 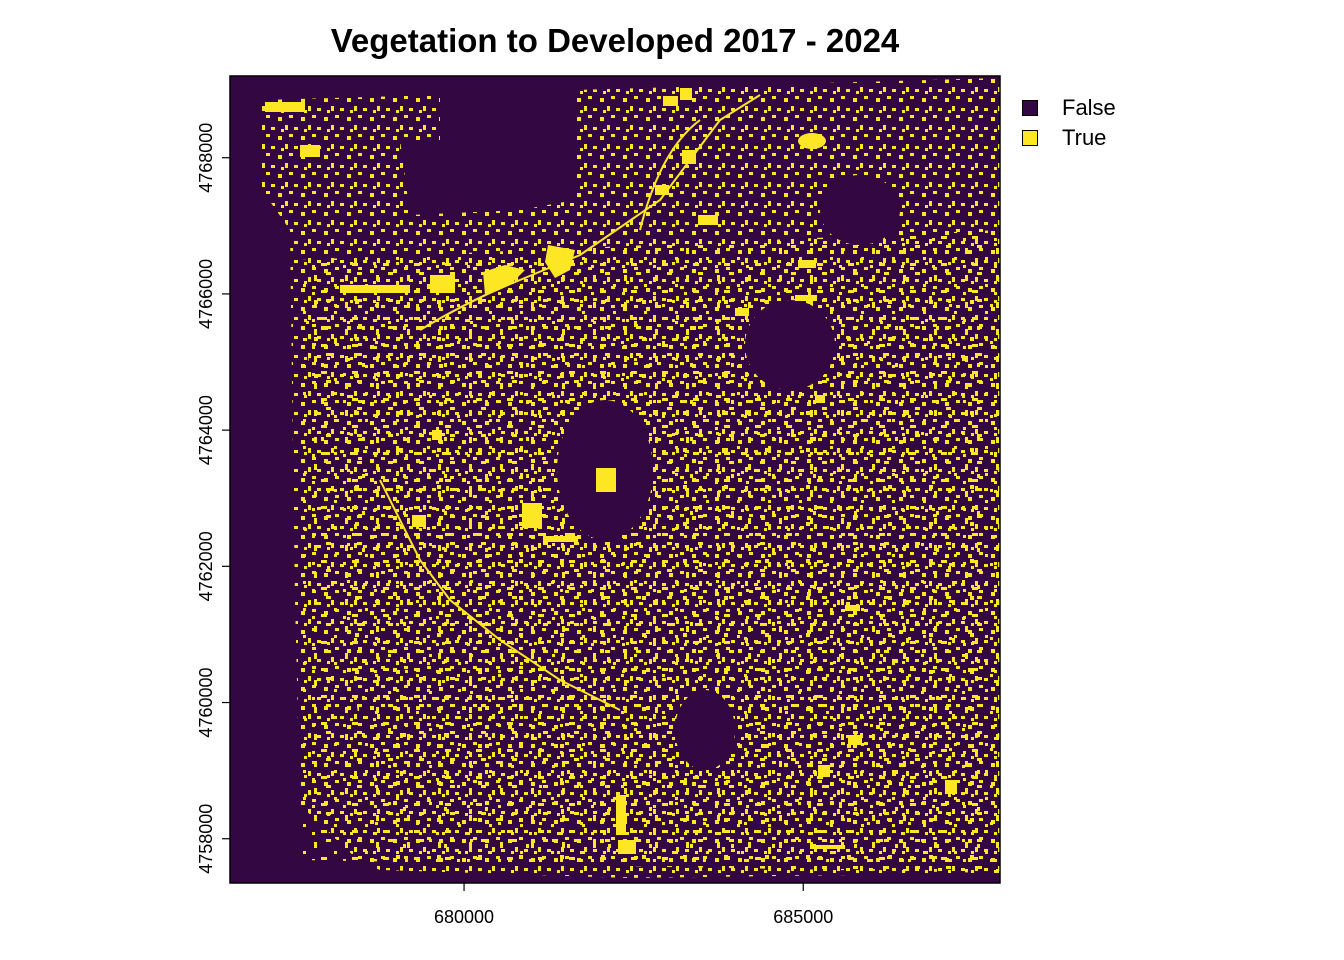 I want to click on y-tick-label: 4760000, so click(x=206, y=702).